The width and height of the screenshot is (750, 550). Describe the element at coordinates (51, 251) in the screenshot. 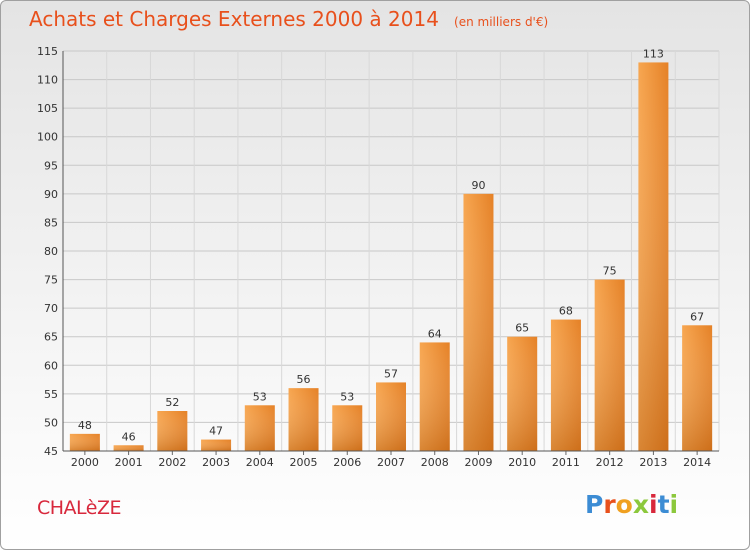

I see `y-tick-label: 80` at that location.